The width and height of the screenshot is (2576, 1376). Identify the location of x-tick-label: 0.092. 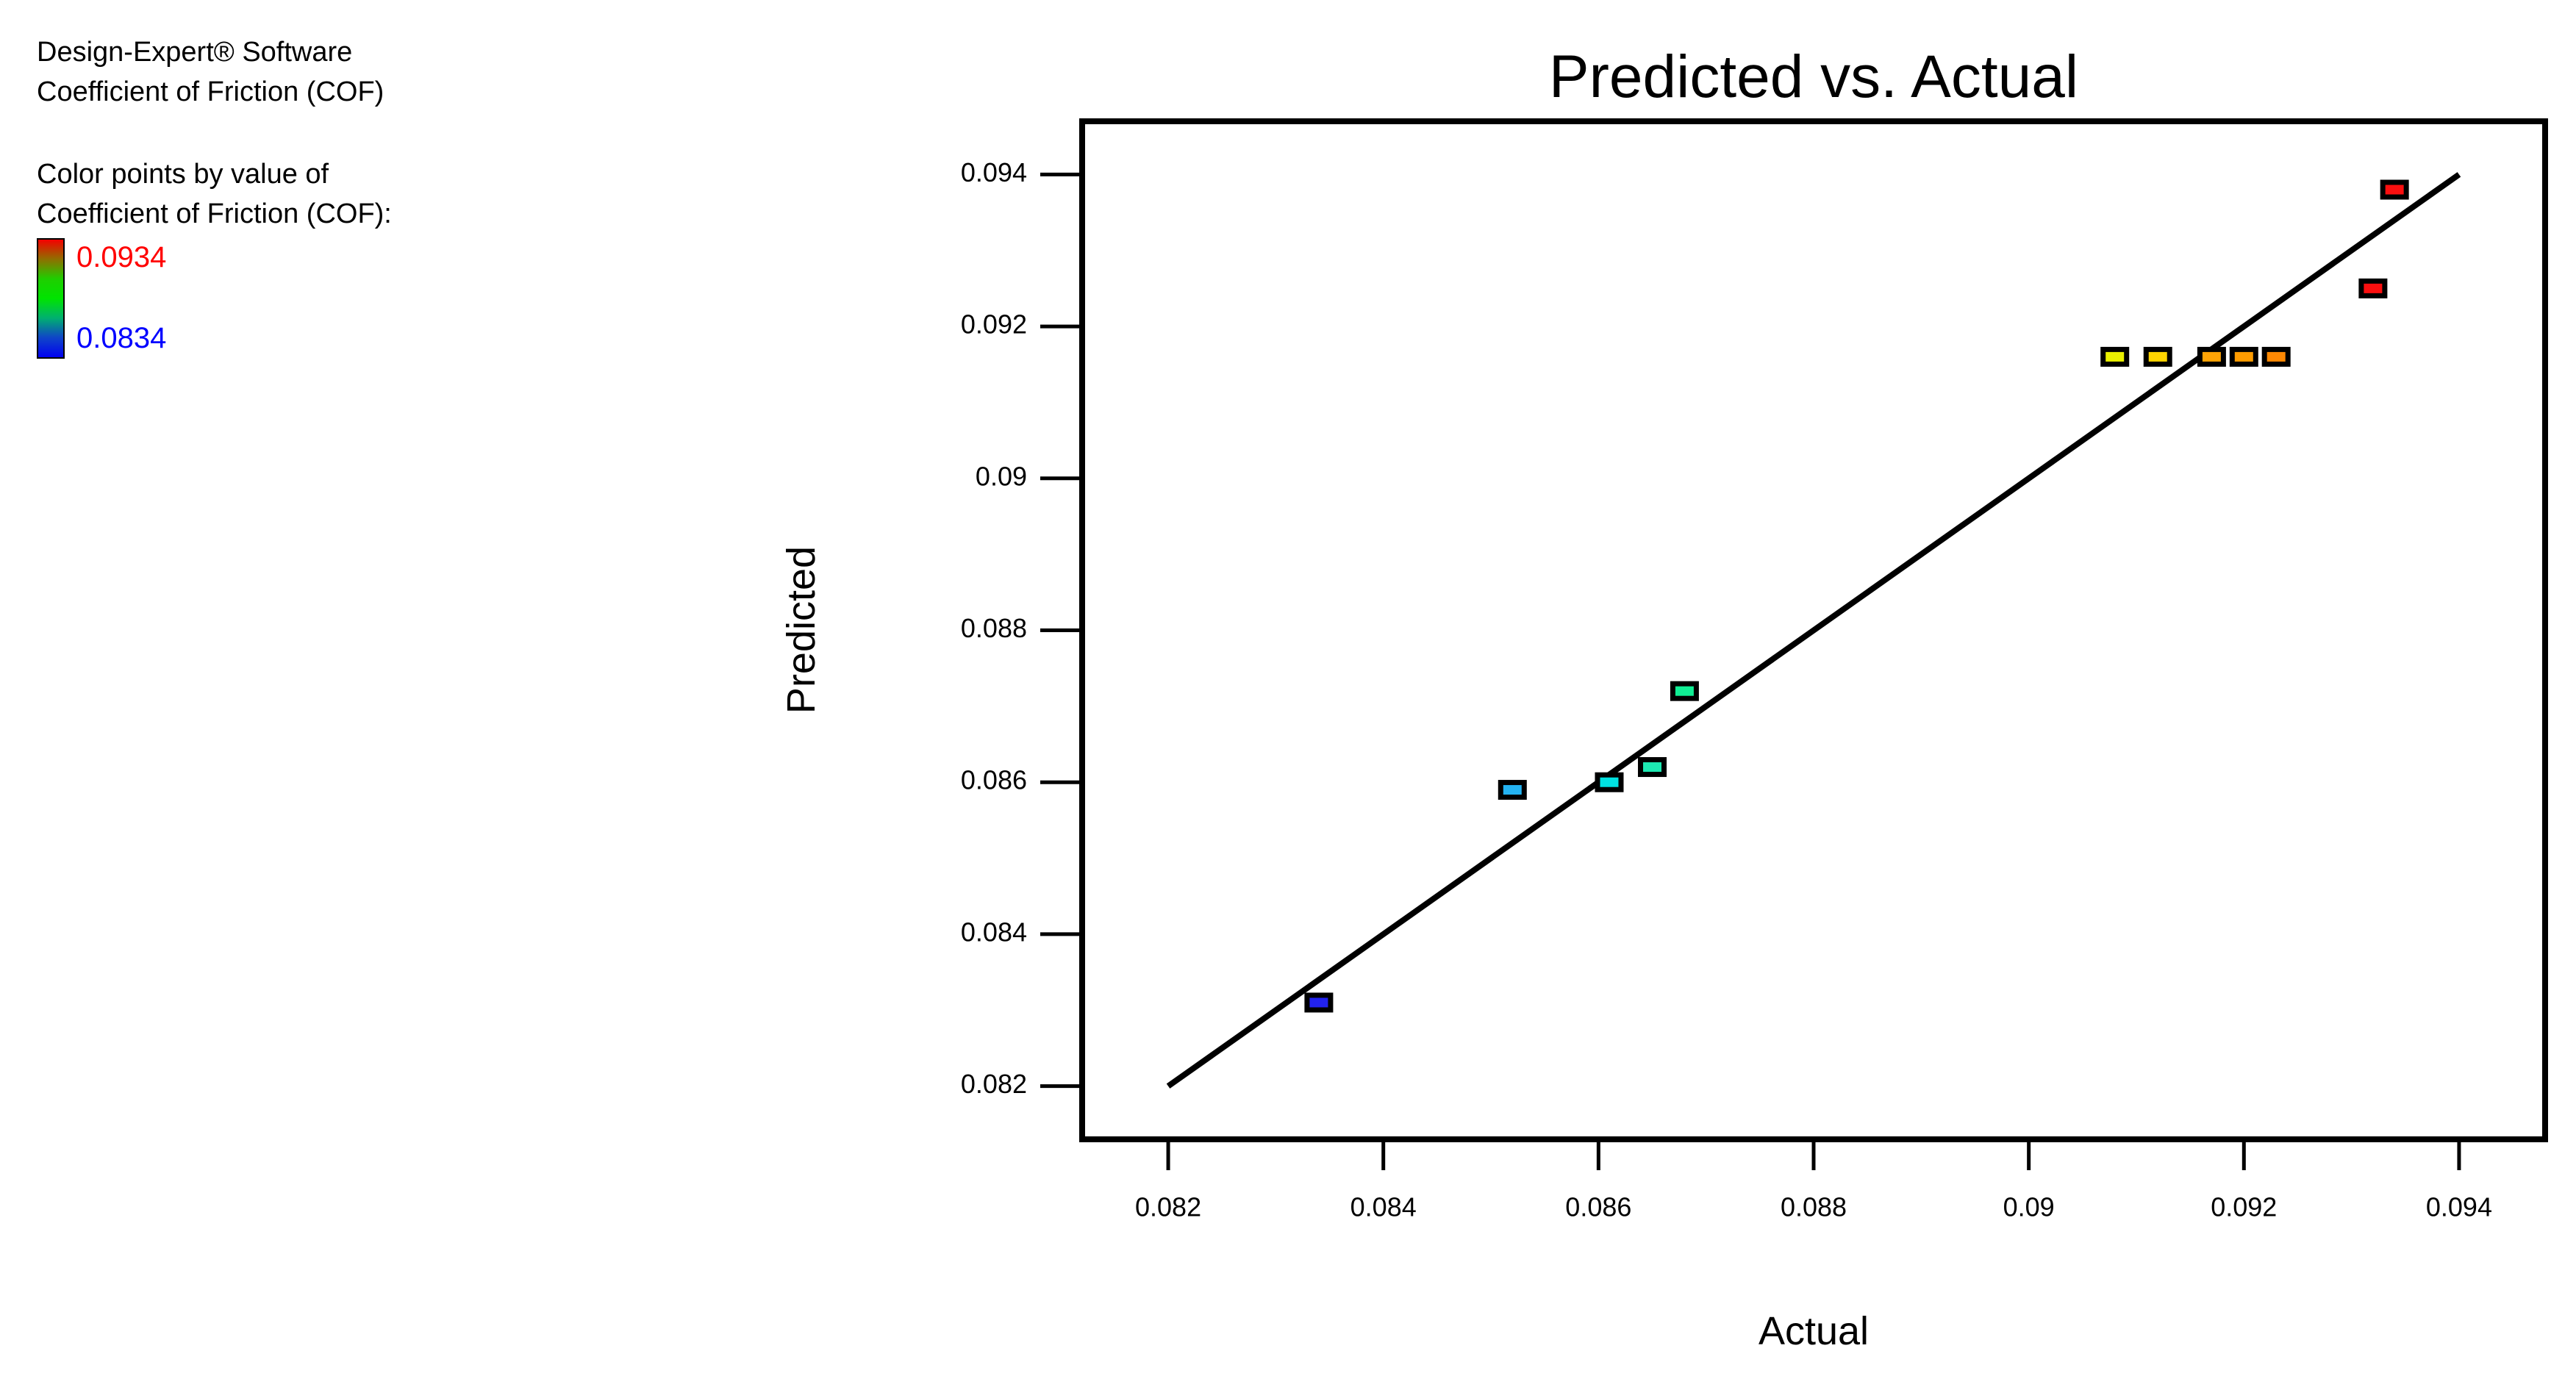
(2244, 1207).